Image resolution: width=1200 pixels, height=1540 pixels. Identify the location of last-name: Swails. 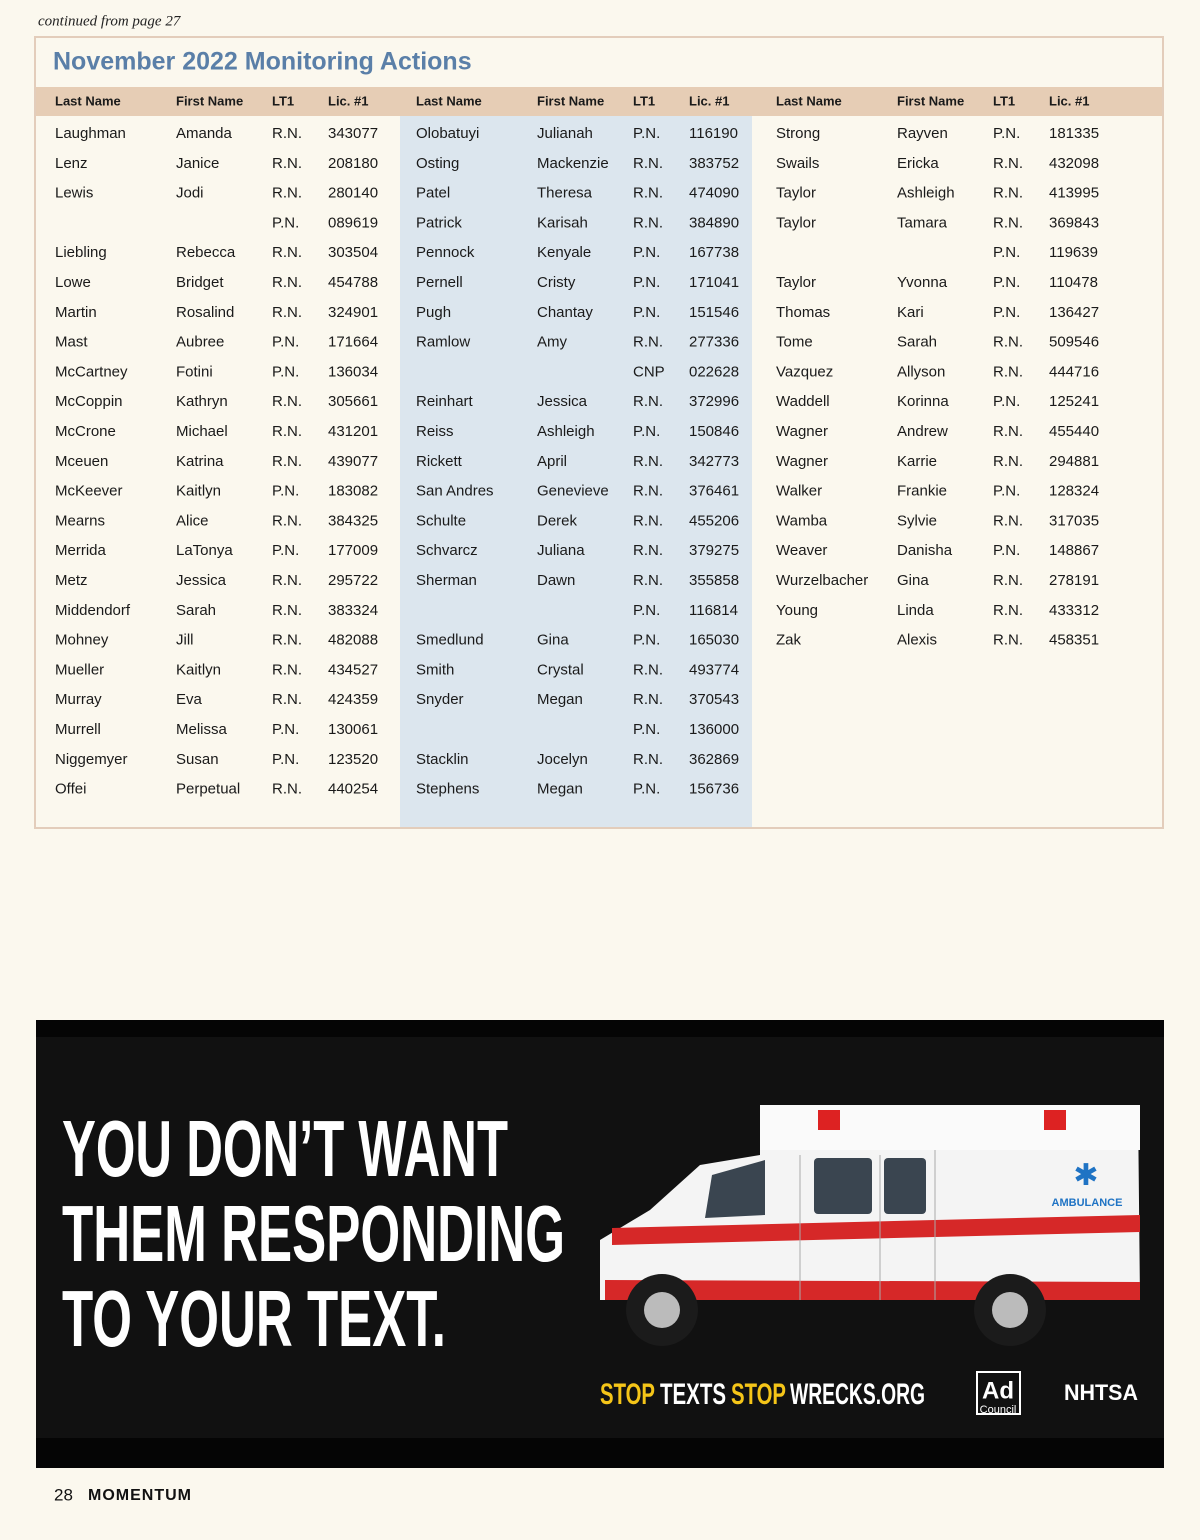
(797, 163).